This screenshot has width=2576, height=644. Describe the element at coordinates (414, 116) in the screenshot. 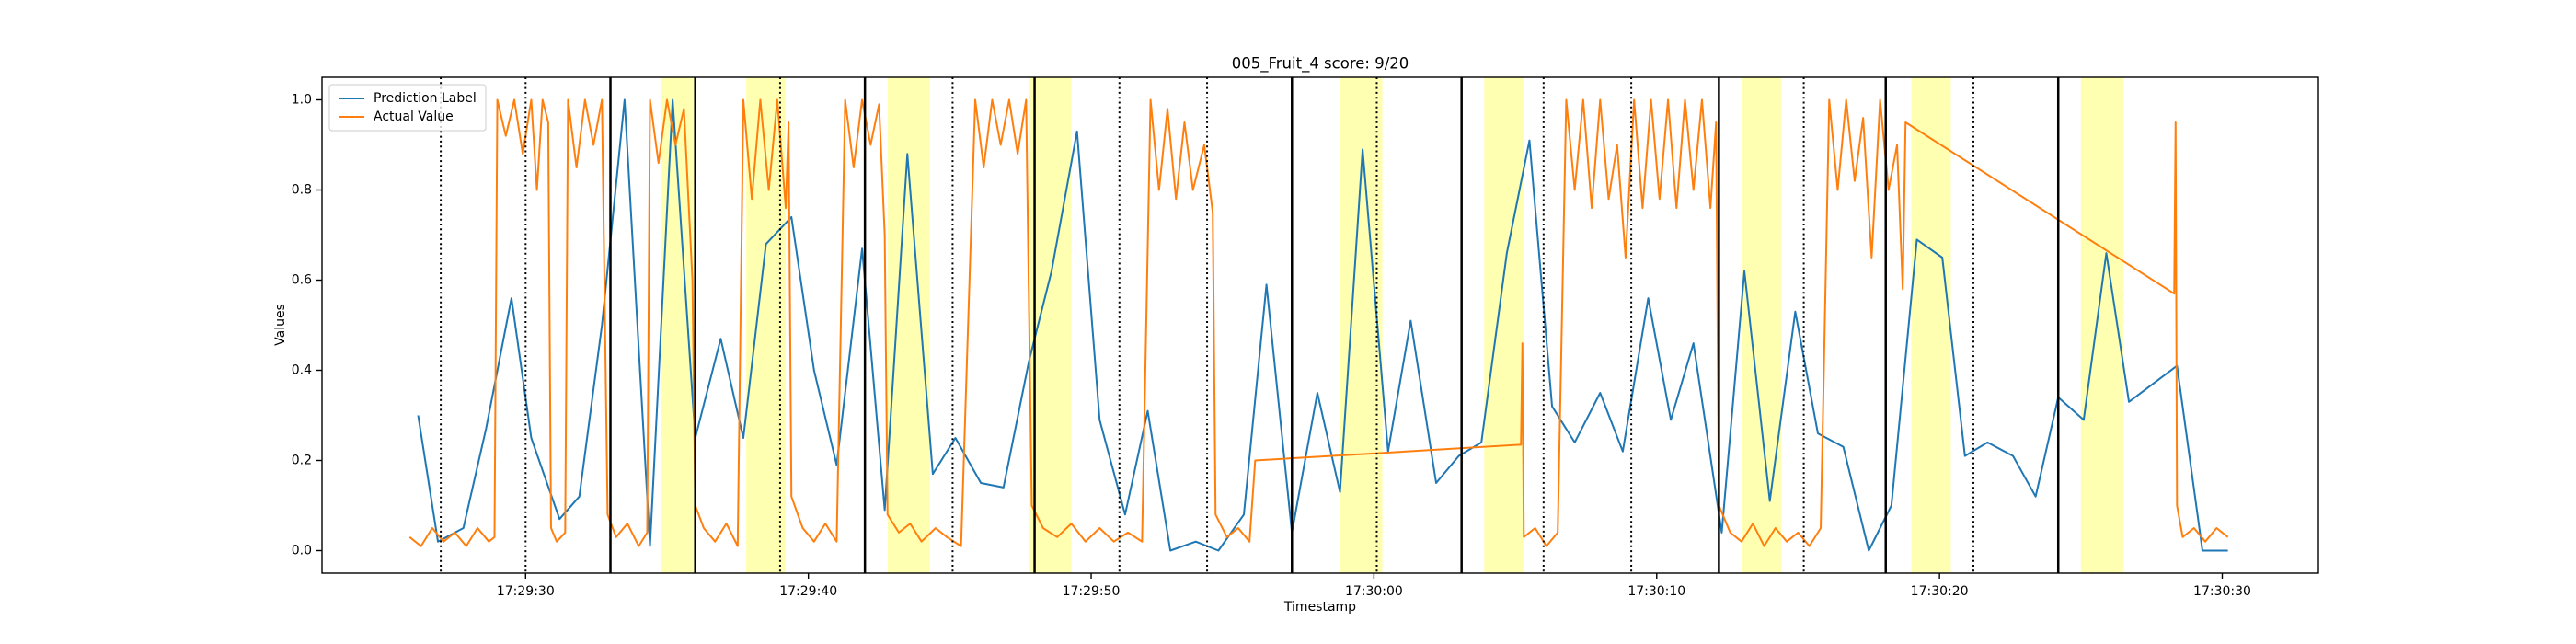

I see `legend-label: Actual Value` at that location.